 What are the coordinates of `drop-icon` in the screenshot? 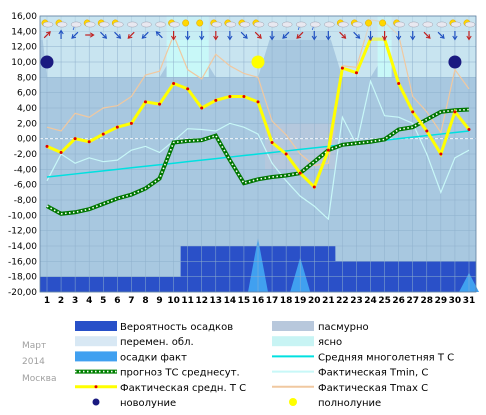 It's located at (298, 28).